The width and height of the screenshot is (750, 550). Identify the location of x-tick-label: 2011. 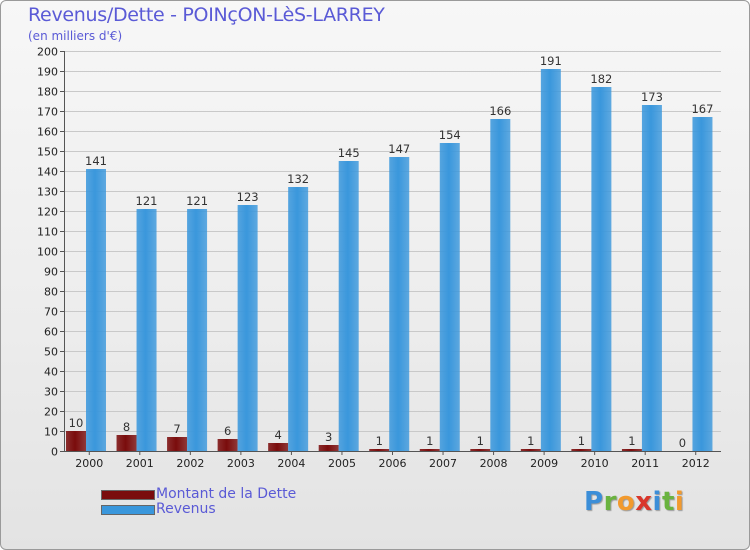
(645, 463).